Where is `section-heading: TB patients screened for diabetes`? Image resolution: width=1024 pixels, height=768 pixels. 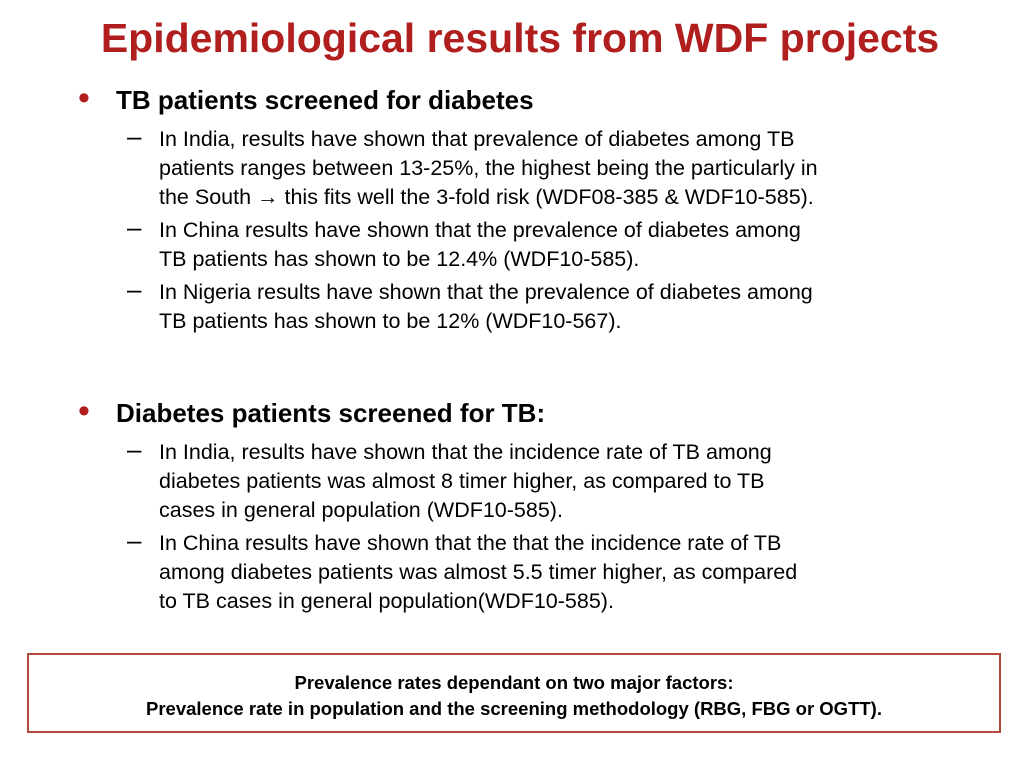 section-heading: TB patients screened for diabetes is located at coordinates (325, 100).